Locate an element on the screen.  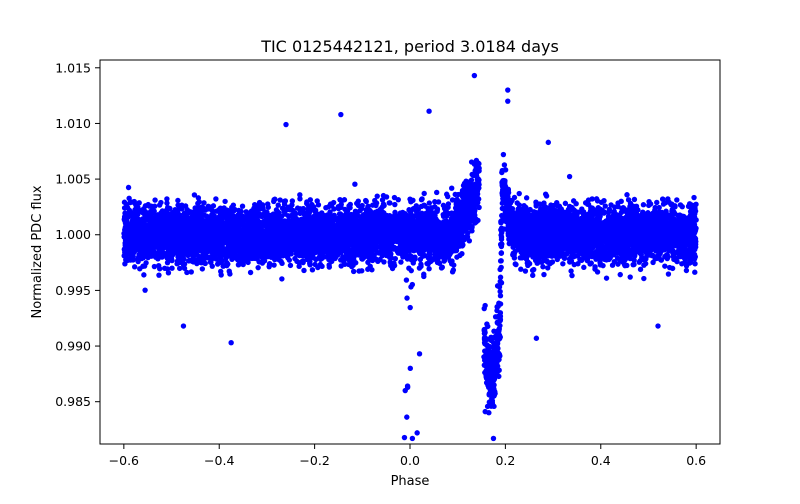
chart-title: TIC 0125442121, period 3.0184 days is located at coordinates (409, 46).